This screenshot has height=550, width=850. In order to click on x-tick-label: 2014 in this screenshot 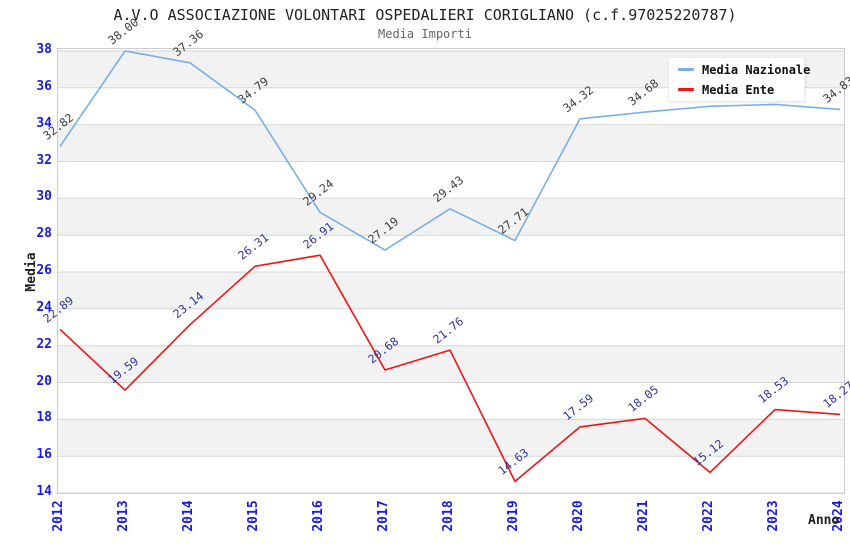, I will do `click(188, 516)`.